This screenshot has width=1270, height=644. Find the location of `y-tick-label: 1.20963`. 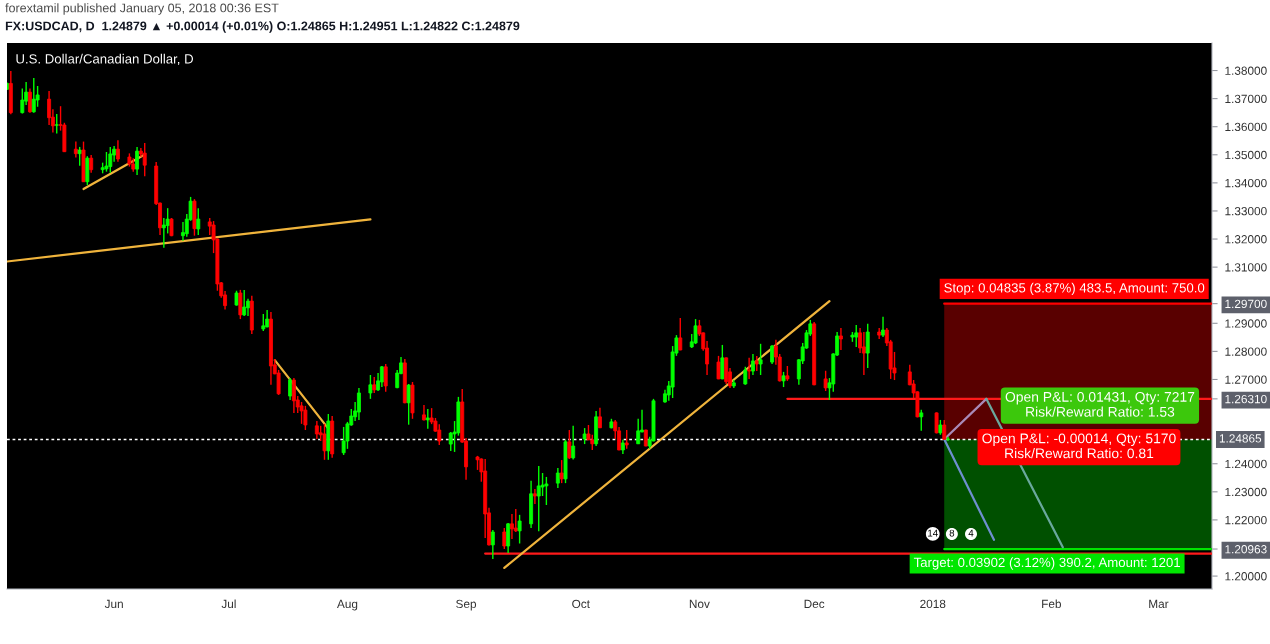

y-tick-label: 1.20963 is located at coordinates (1246, 549).